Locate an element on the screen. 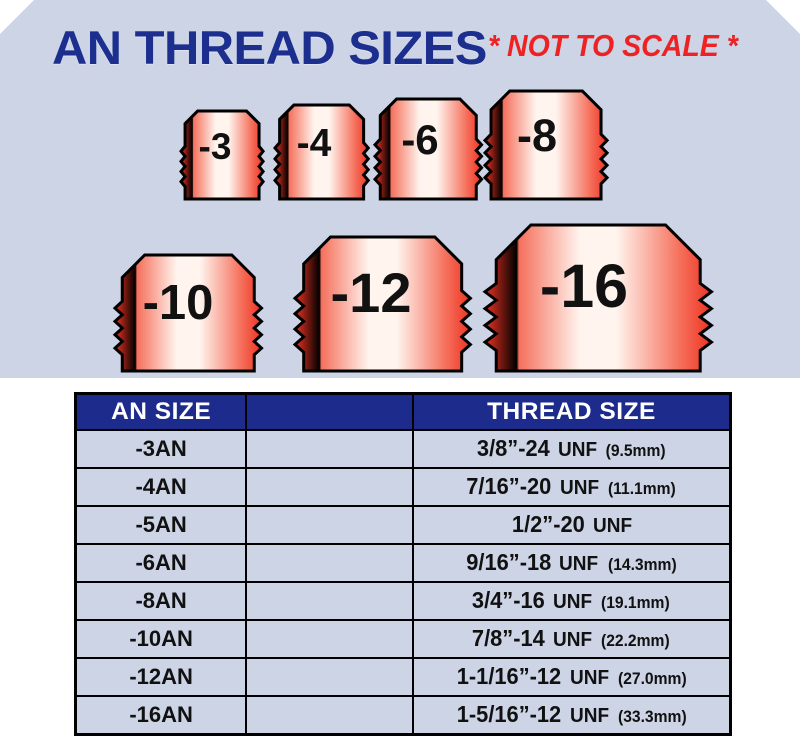  cell-thread-size: 1-1/16”-12 UNF (27.0mm) is located at coordinates (572, 677).